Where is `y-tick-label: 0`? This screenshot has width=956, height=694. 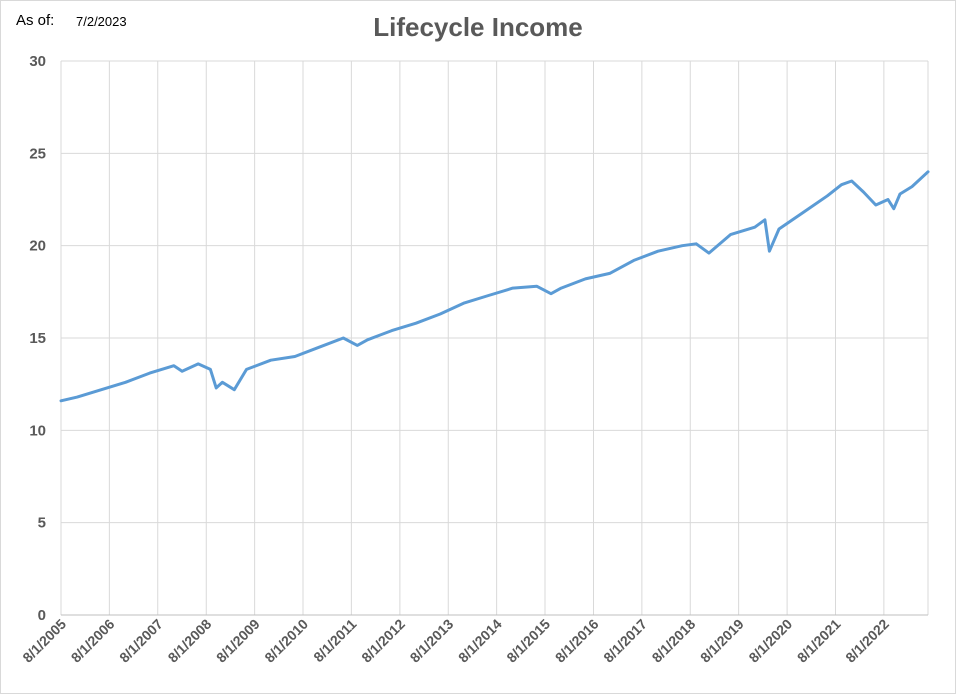 y-tick-label: 0 is located at coordinates (42, 615).